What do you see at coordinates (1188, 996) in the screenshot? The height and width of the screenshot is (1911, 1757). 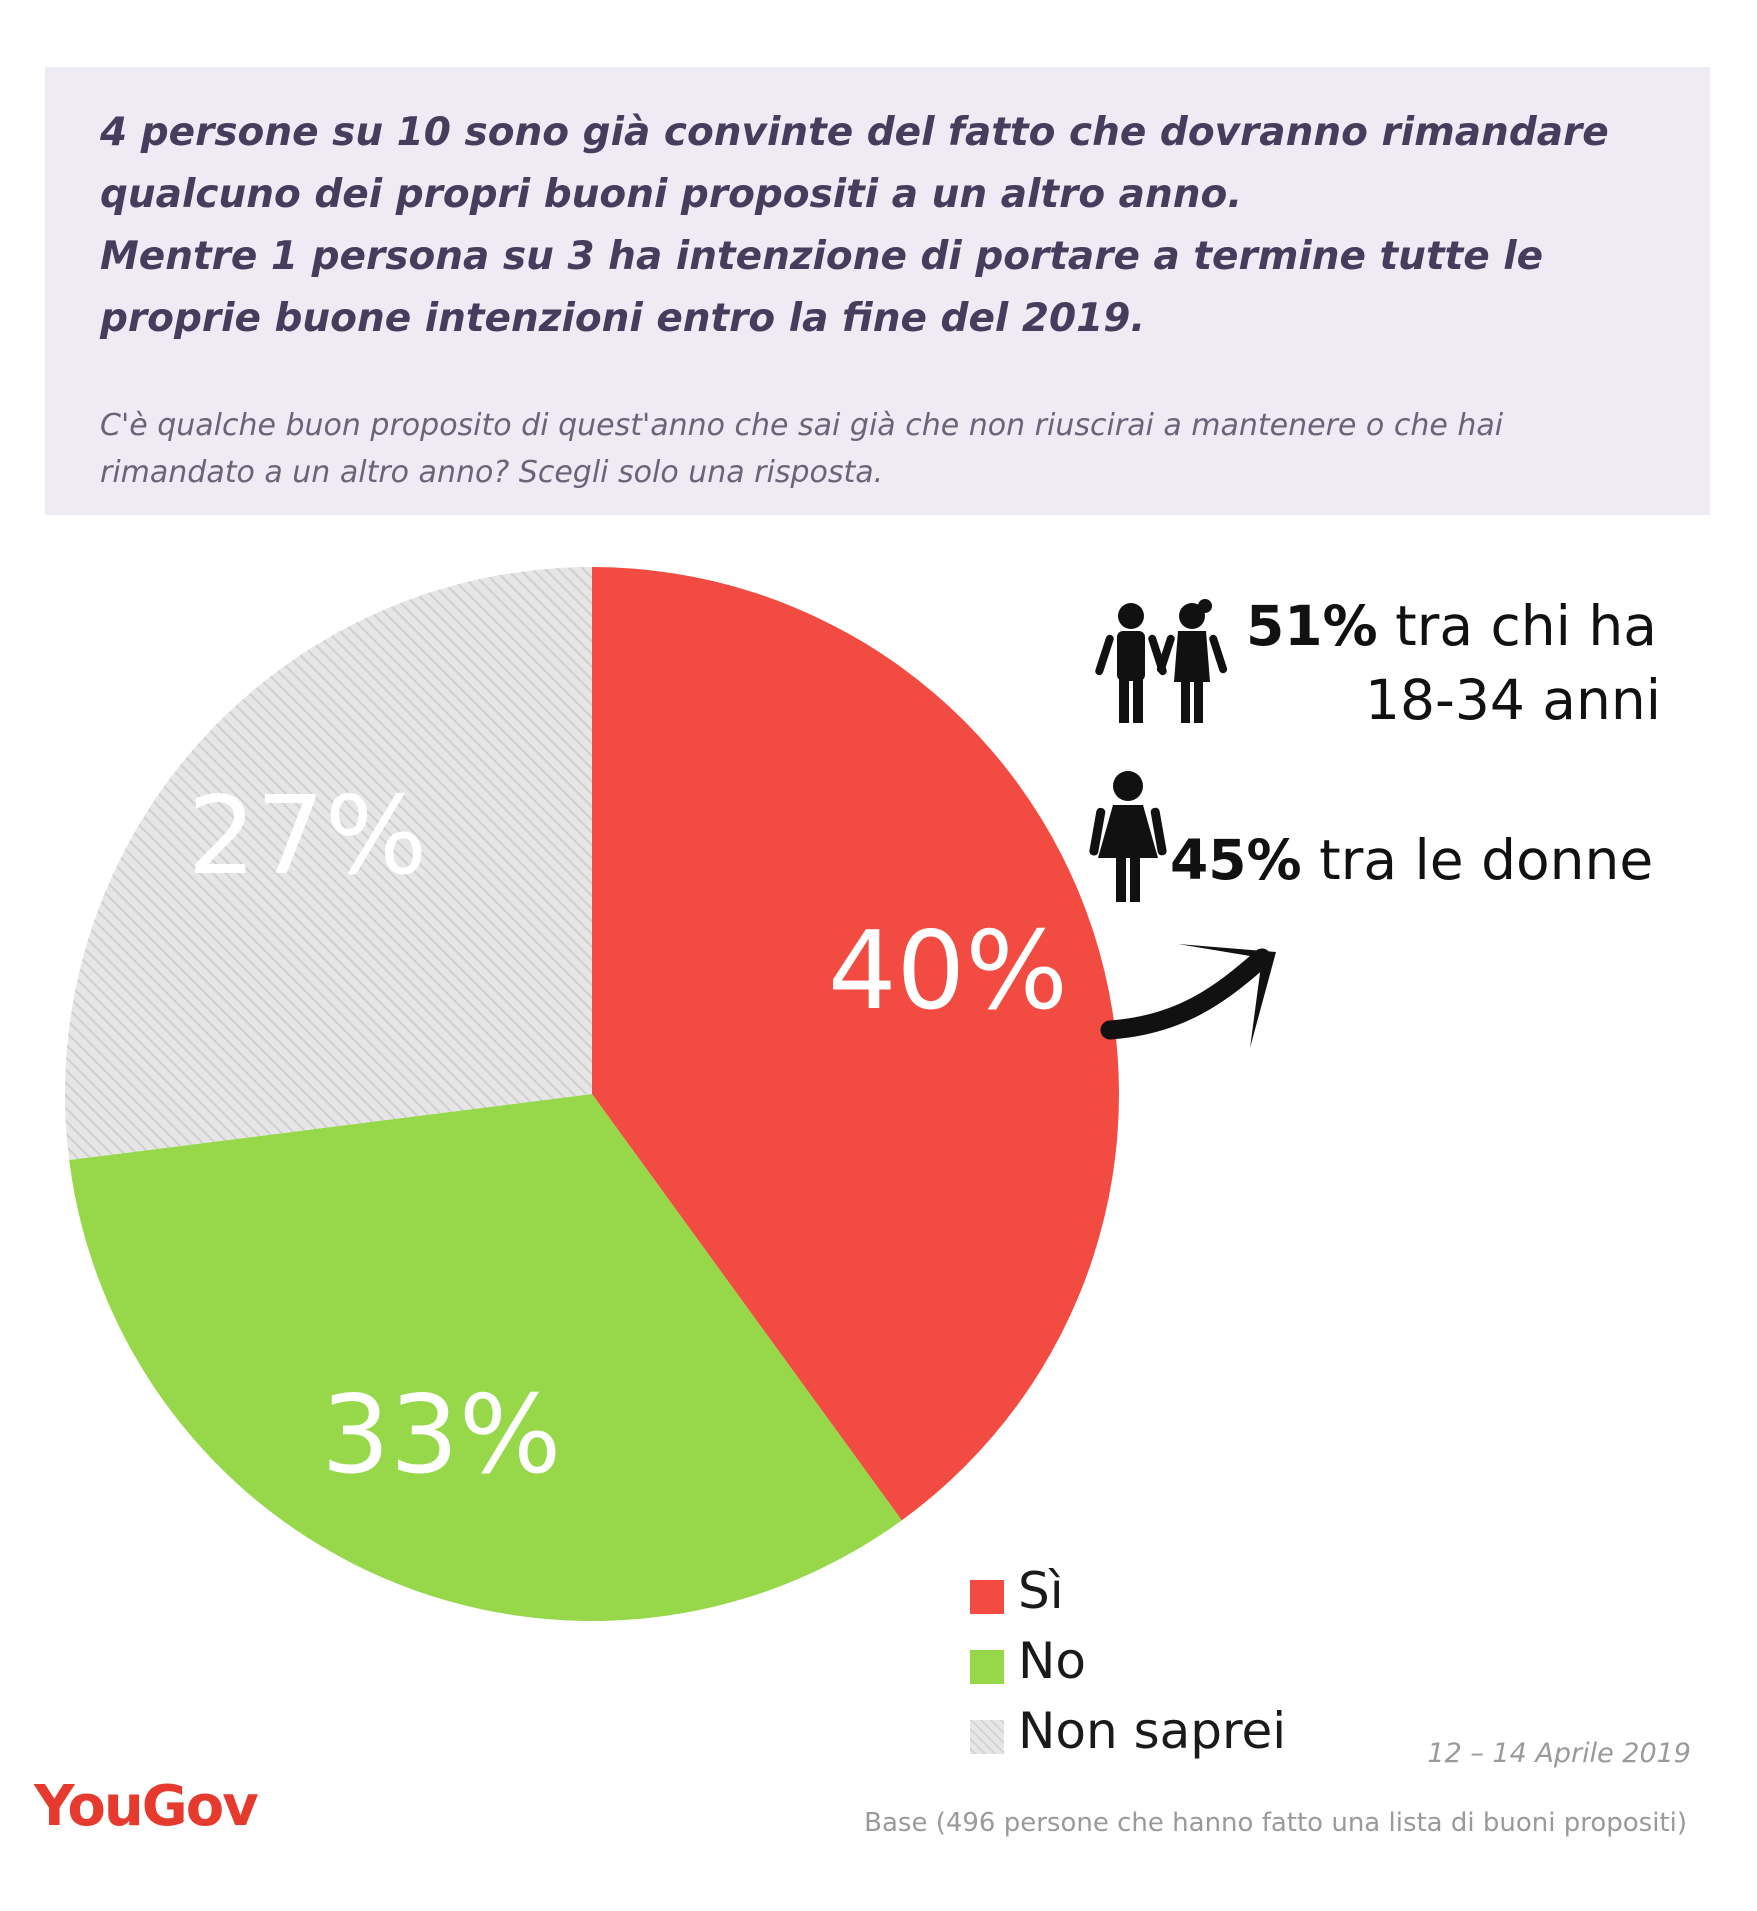 I see `curved-arrow-icon` at bounding box center [1188, 996].